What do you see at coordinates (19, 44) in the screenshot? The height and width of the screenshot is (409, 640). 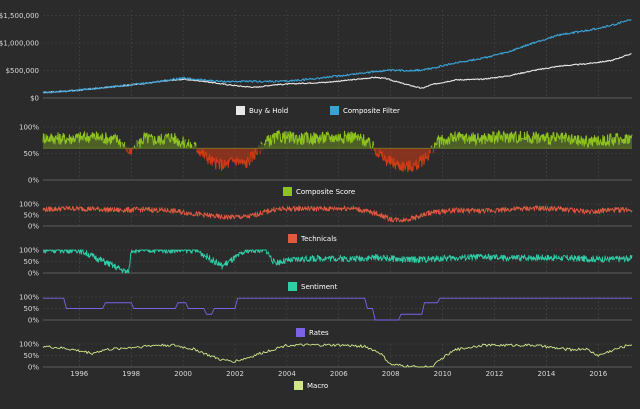 I see `y-tick-label-equity: $1,000,000` at bounding box center [19, 44].